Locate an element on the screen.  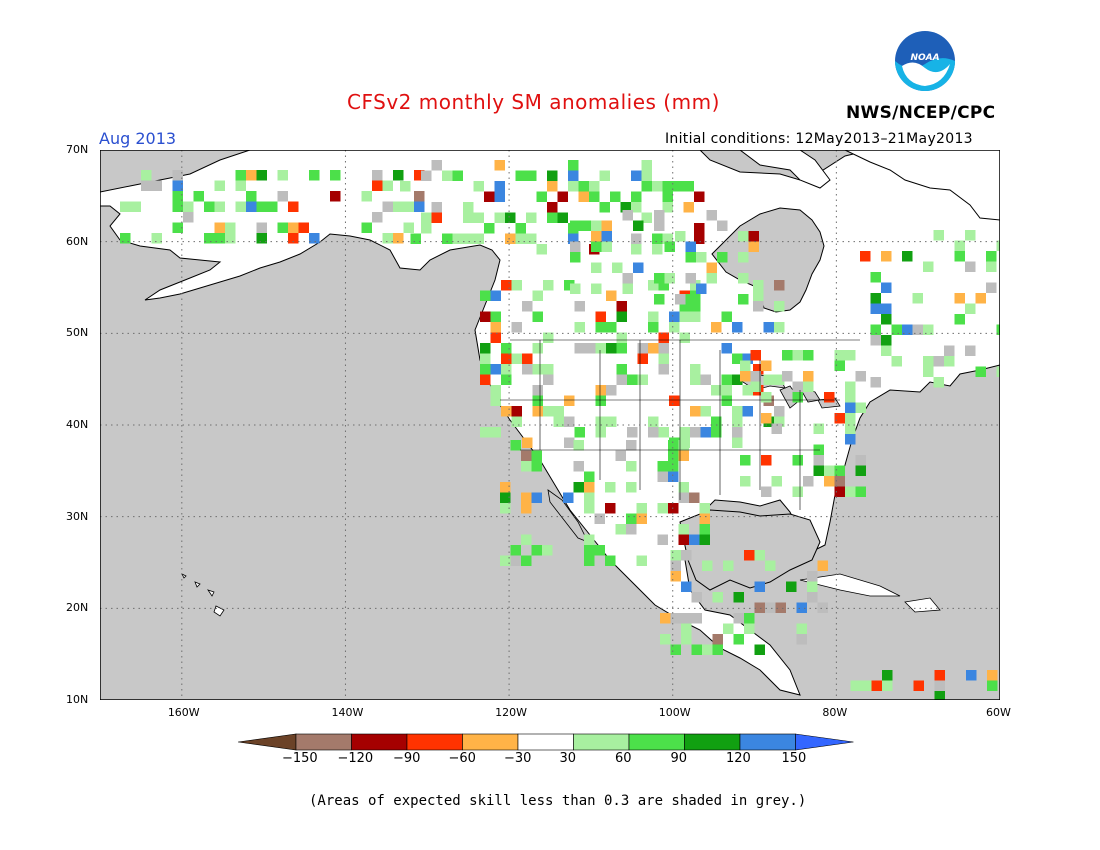
hawaii-islands is located at coordinates (203, 595).